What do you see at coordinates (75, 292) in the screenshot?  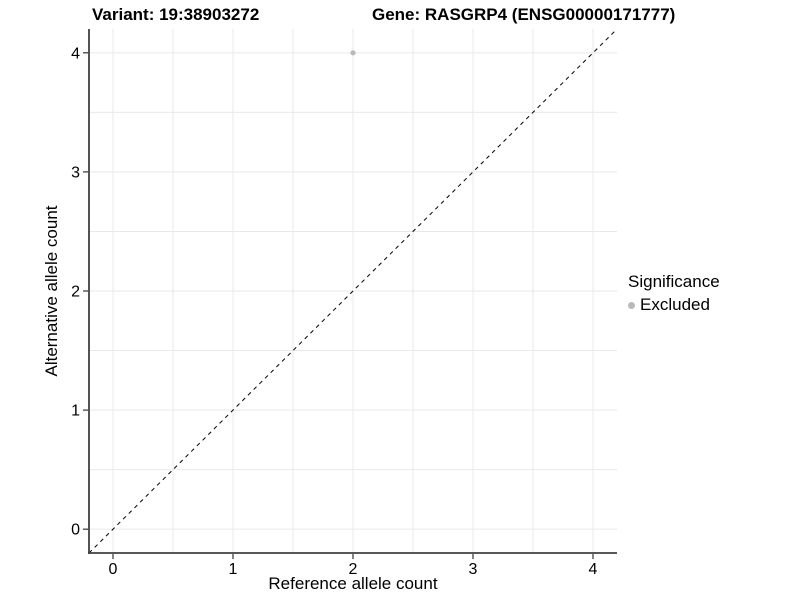 I see `y-tick-label: 2` at bounding box center [75, 292].